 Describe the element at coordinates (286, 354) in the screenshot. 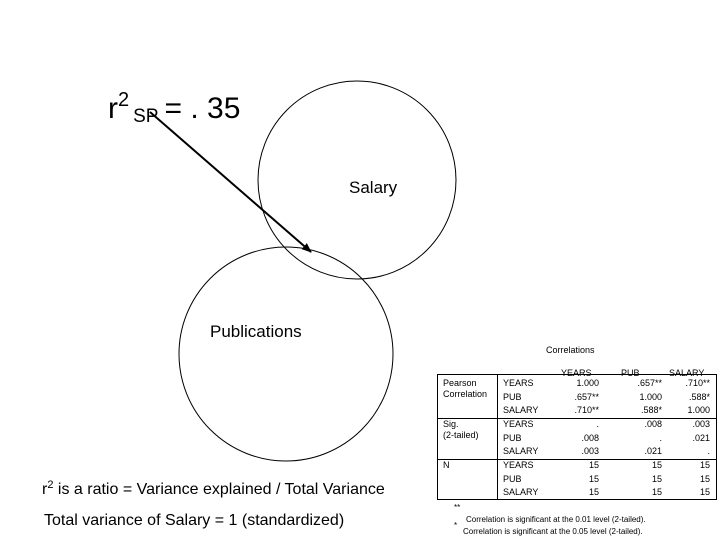

I see `publications-circle` at that location.